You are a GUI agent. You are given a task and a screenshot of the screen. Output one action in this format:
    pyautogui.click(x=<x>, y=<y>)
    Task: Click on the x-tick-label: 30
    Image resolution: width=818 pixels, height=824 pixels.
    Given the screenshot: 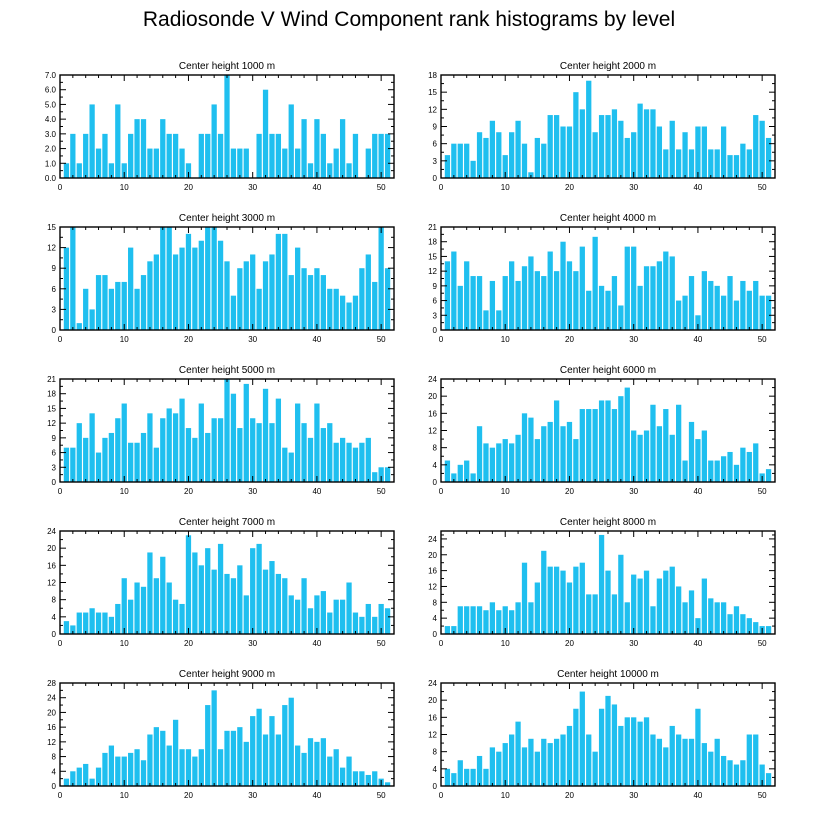 What is the action you would take?
    pyautogui.click(x=633, y=187)
    